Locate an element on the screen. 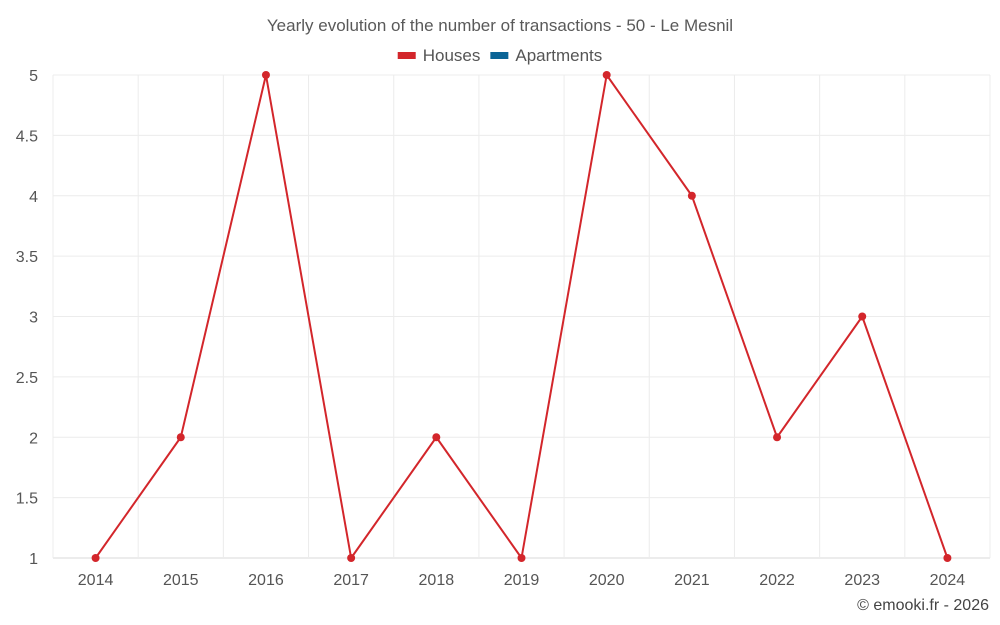 This screenshot has width=1000, height=625. legend-label: Apartments is located at coordinates (558, 55).